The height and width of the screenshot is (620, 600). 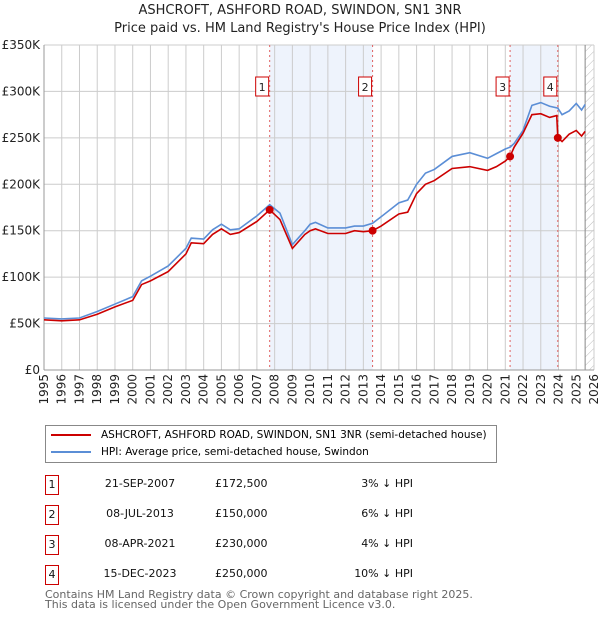 I want to click on x-tick-label: 2026, so click(x=593, y=389).